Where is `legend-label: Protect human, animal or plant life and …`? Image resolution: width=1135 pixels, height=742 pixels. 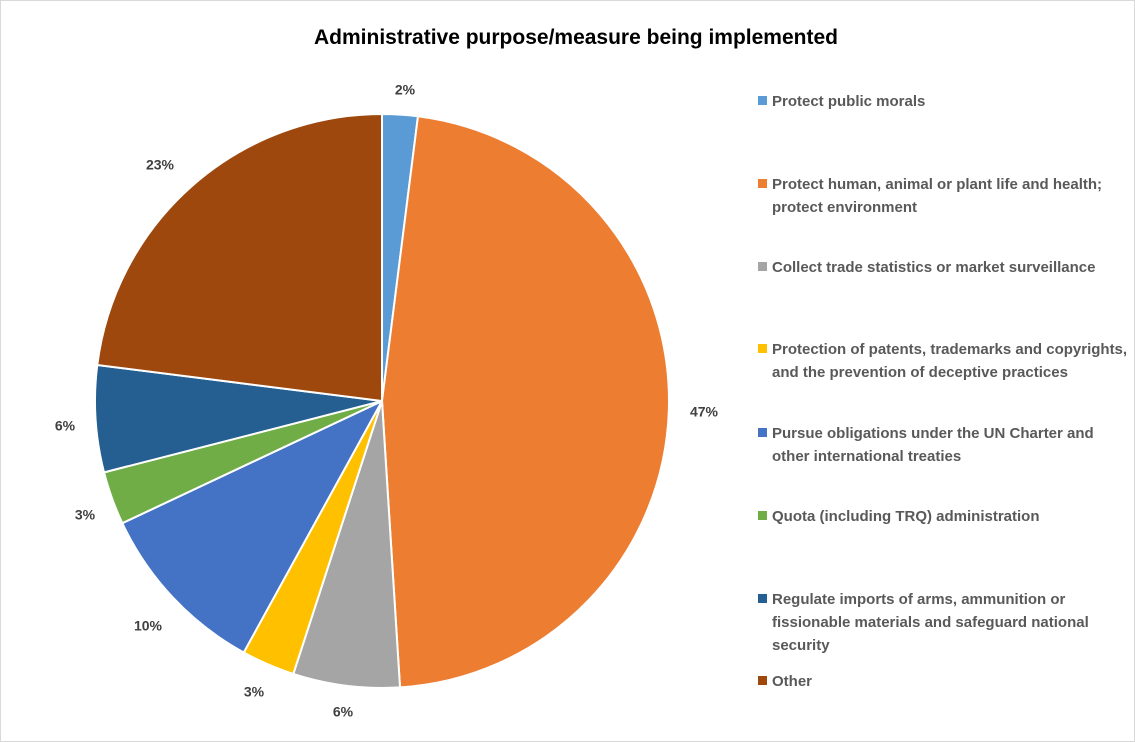
legend-label: Protect human, animal or plant life and … is located at coordinates (937, 196).